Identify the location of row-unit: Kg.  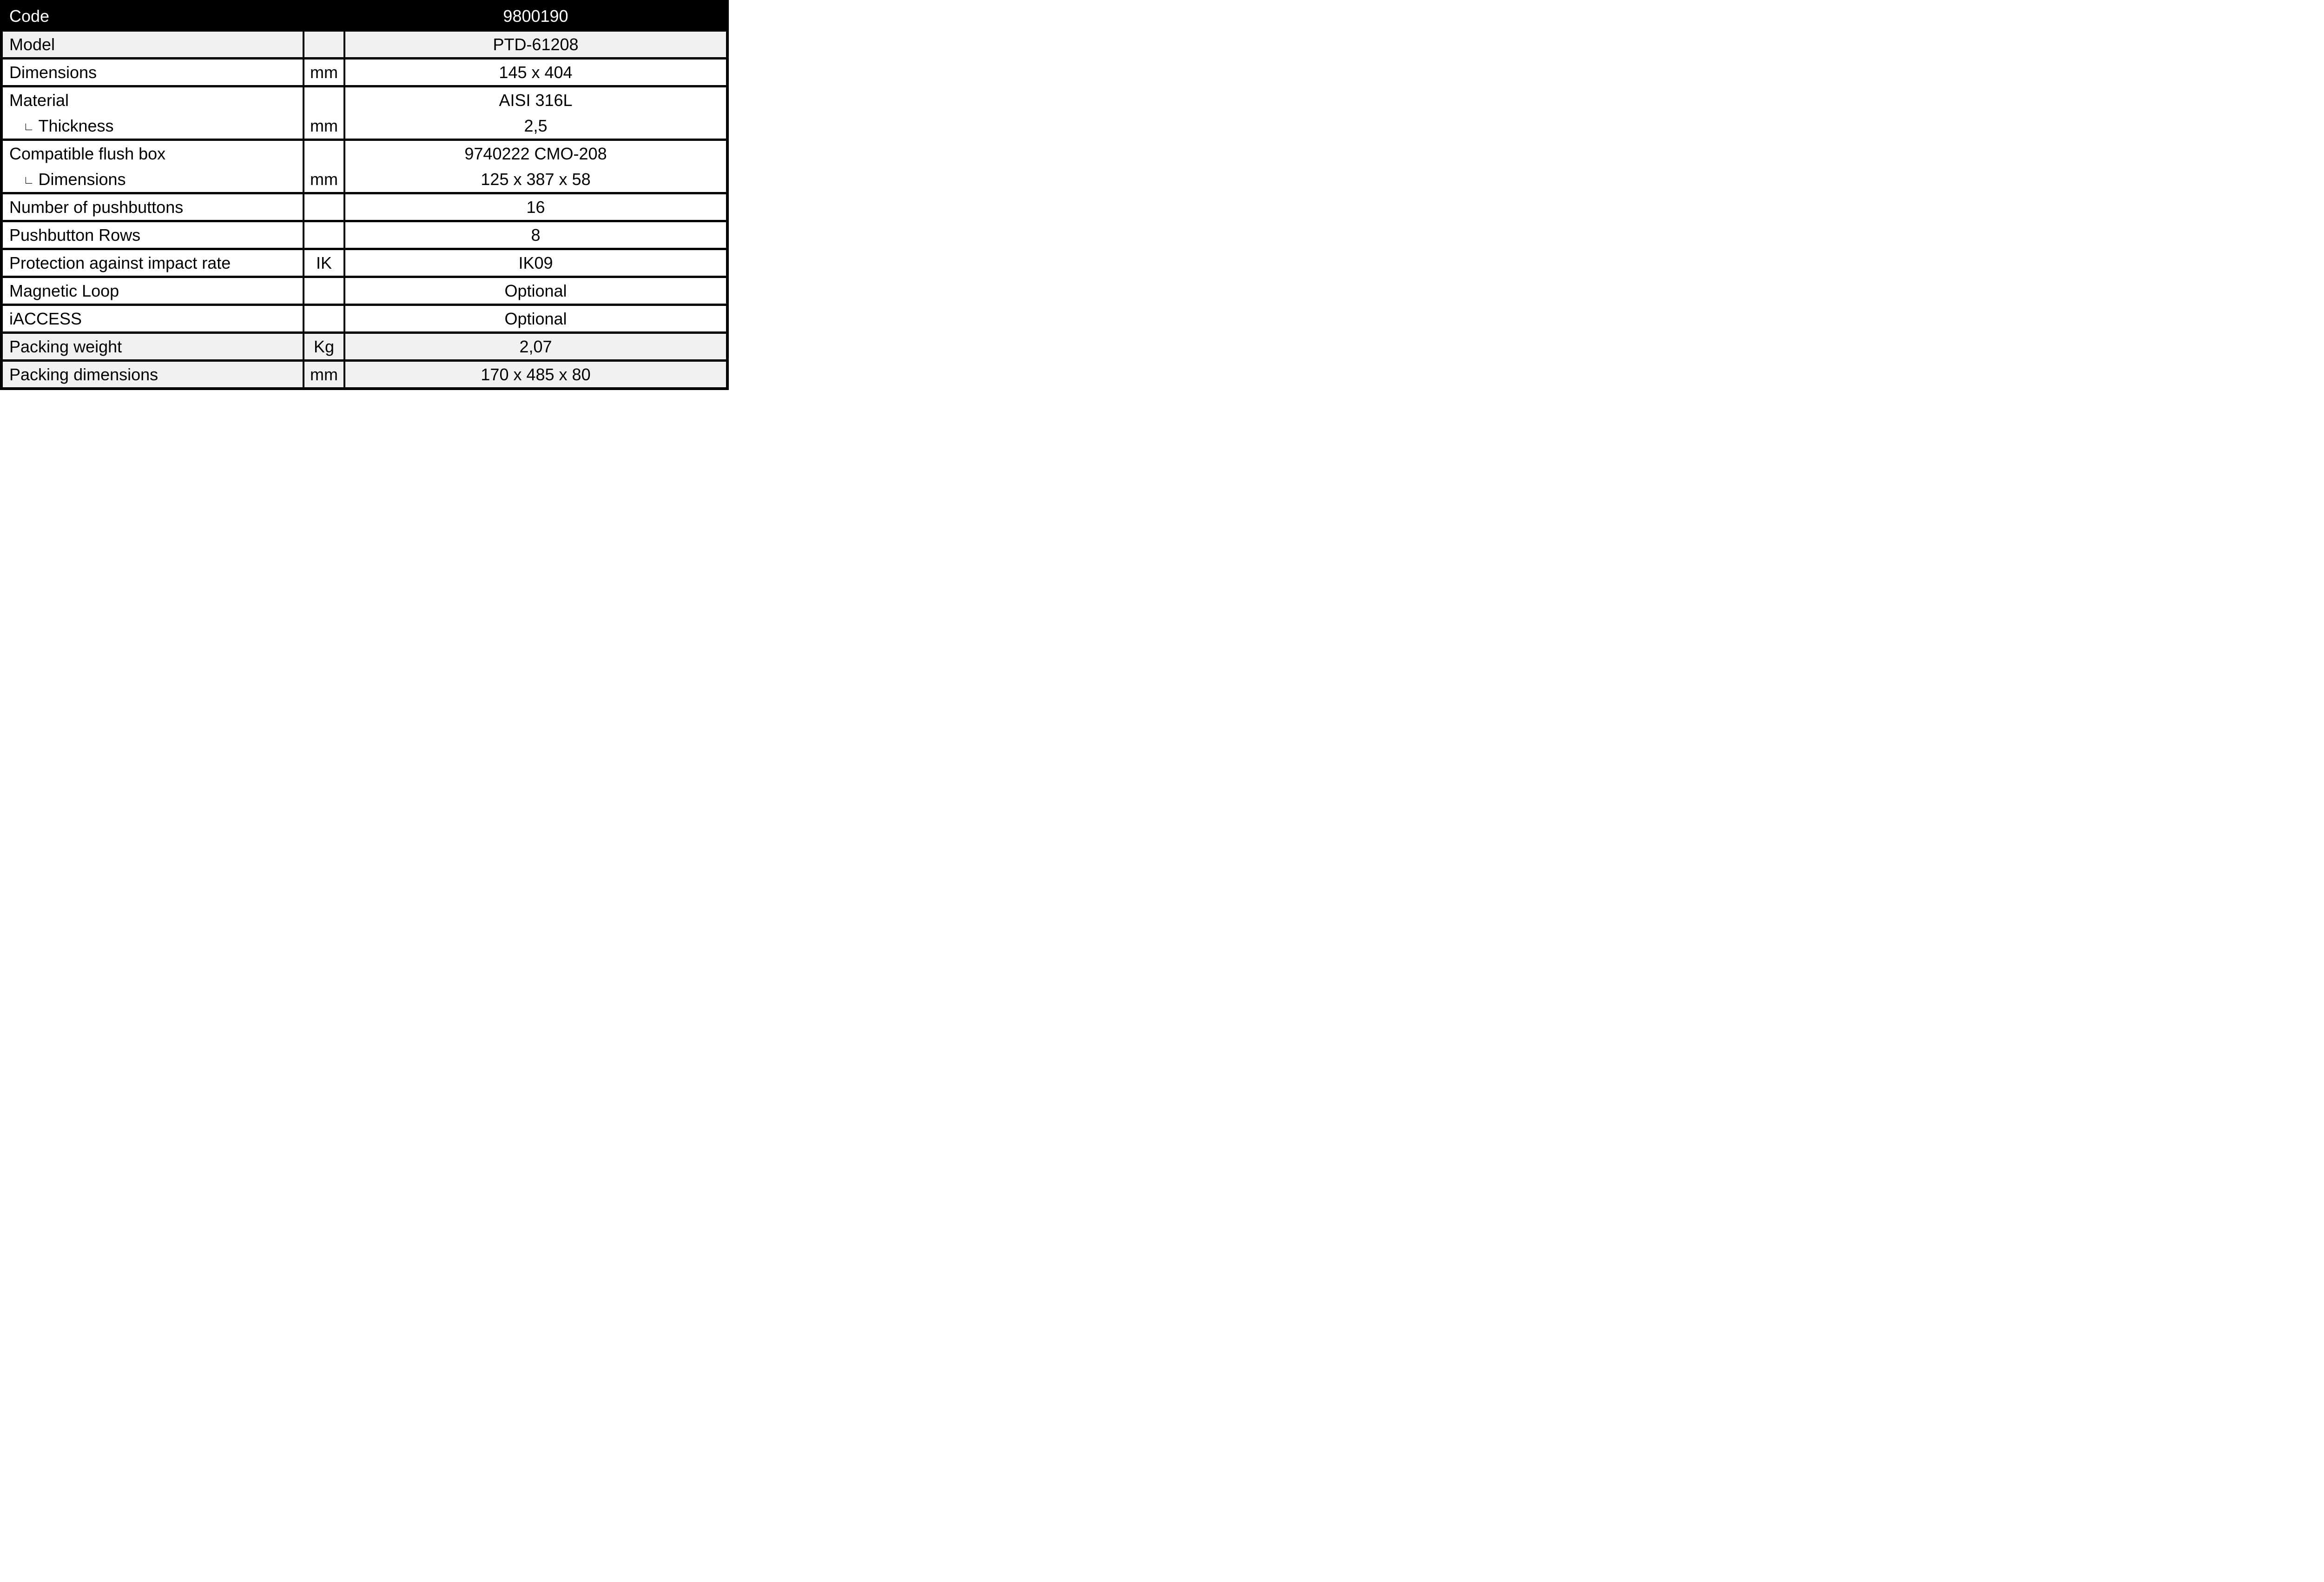
(324, 346).